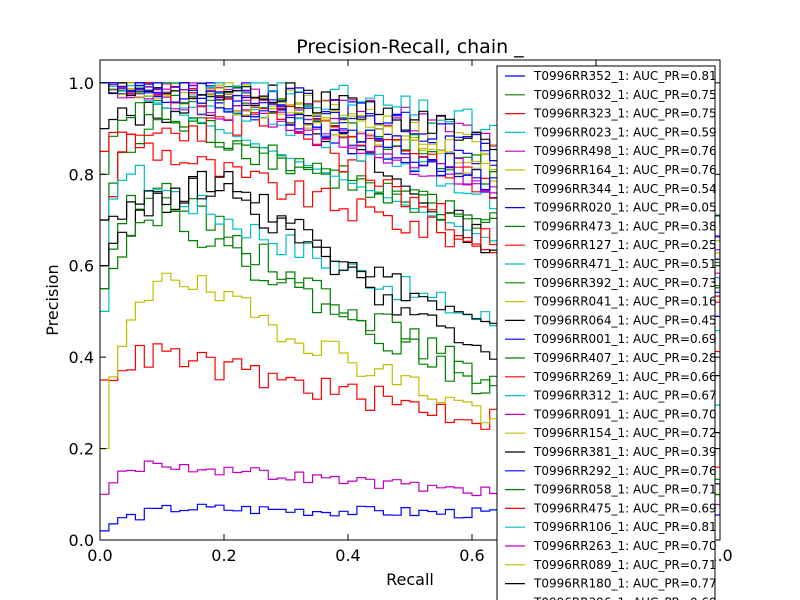 The height and width of the screenshot is (600, 800). What do you see at coordinates (625, 471) in the screenshot?
I see `legend-label: T0996RR292_1: AUC_PR=0.76` at bounding box center [625, 471].